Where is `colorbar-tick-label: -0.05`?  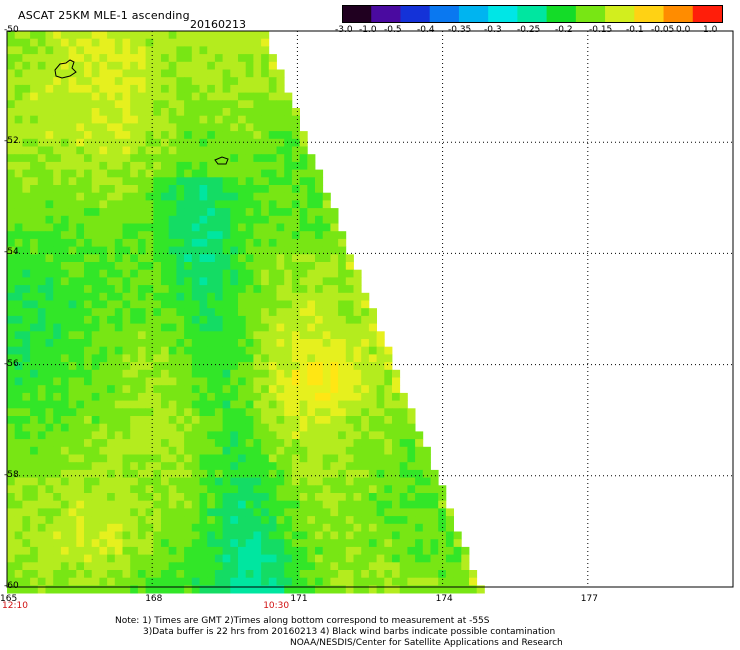 colorbar-tick-label: -0.05 is located at coordinates (663, 30).